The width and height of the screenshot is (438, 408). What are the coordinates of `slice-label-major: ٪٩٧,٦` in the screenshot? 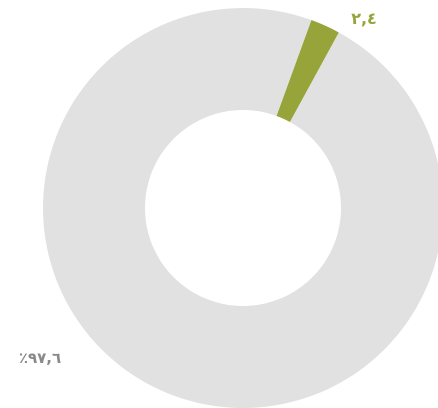 It's located at (40, 358).